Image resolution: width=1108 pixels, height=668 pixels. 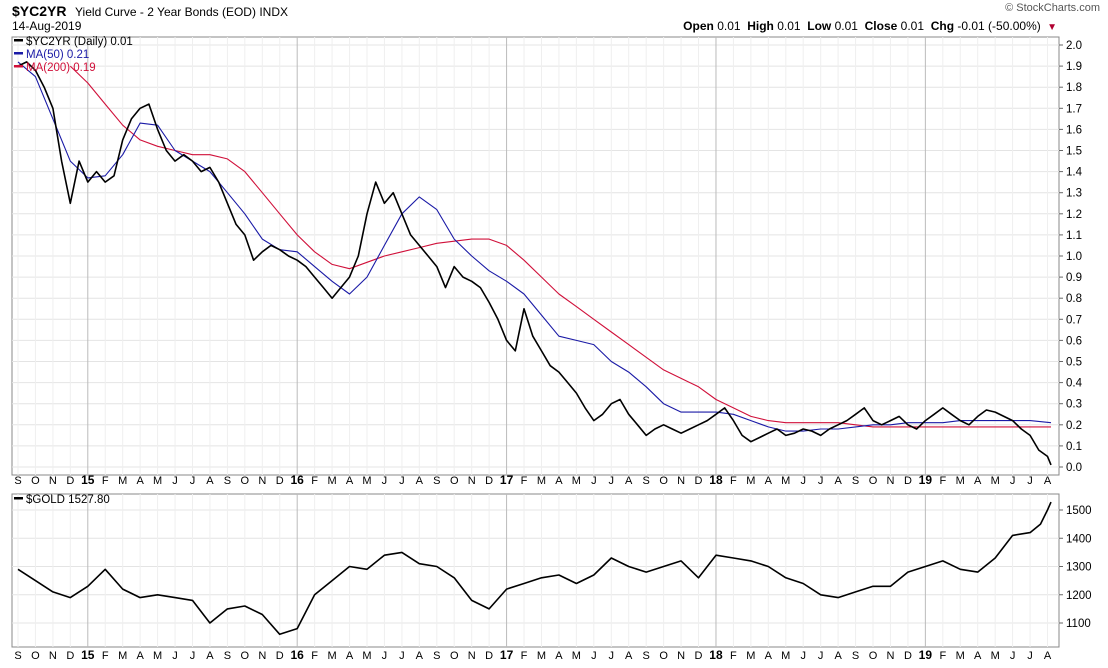 What do you see at coordinates (1052, 8) in the screenshot?
I see `brand-link: © StockCharts.com` at bounding box center [1052, 8].